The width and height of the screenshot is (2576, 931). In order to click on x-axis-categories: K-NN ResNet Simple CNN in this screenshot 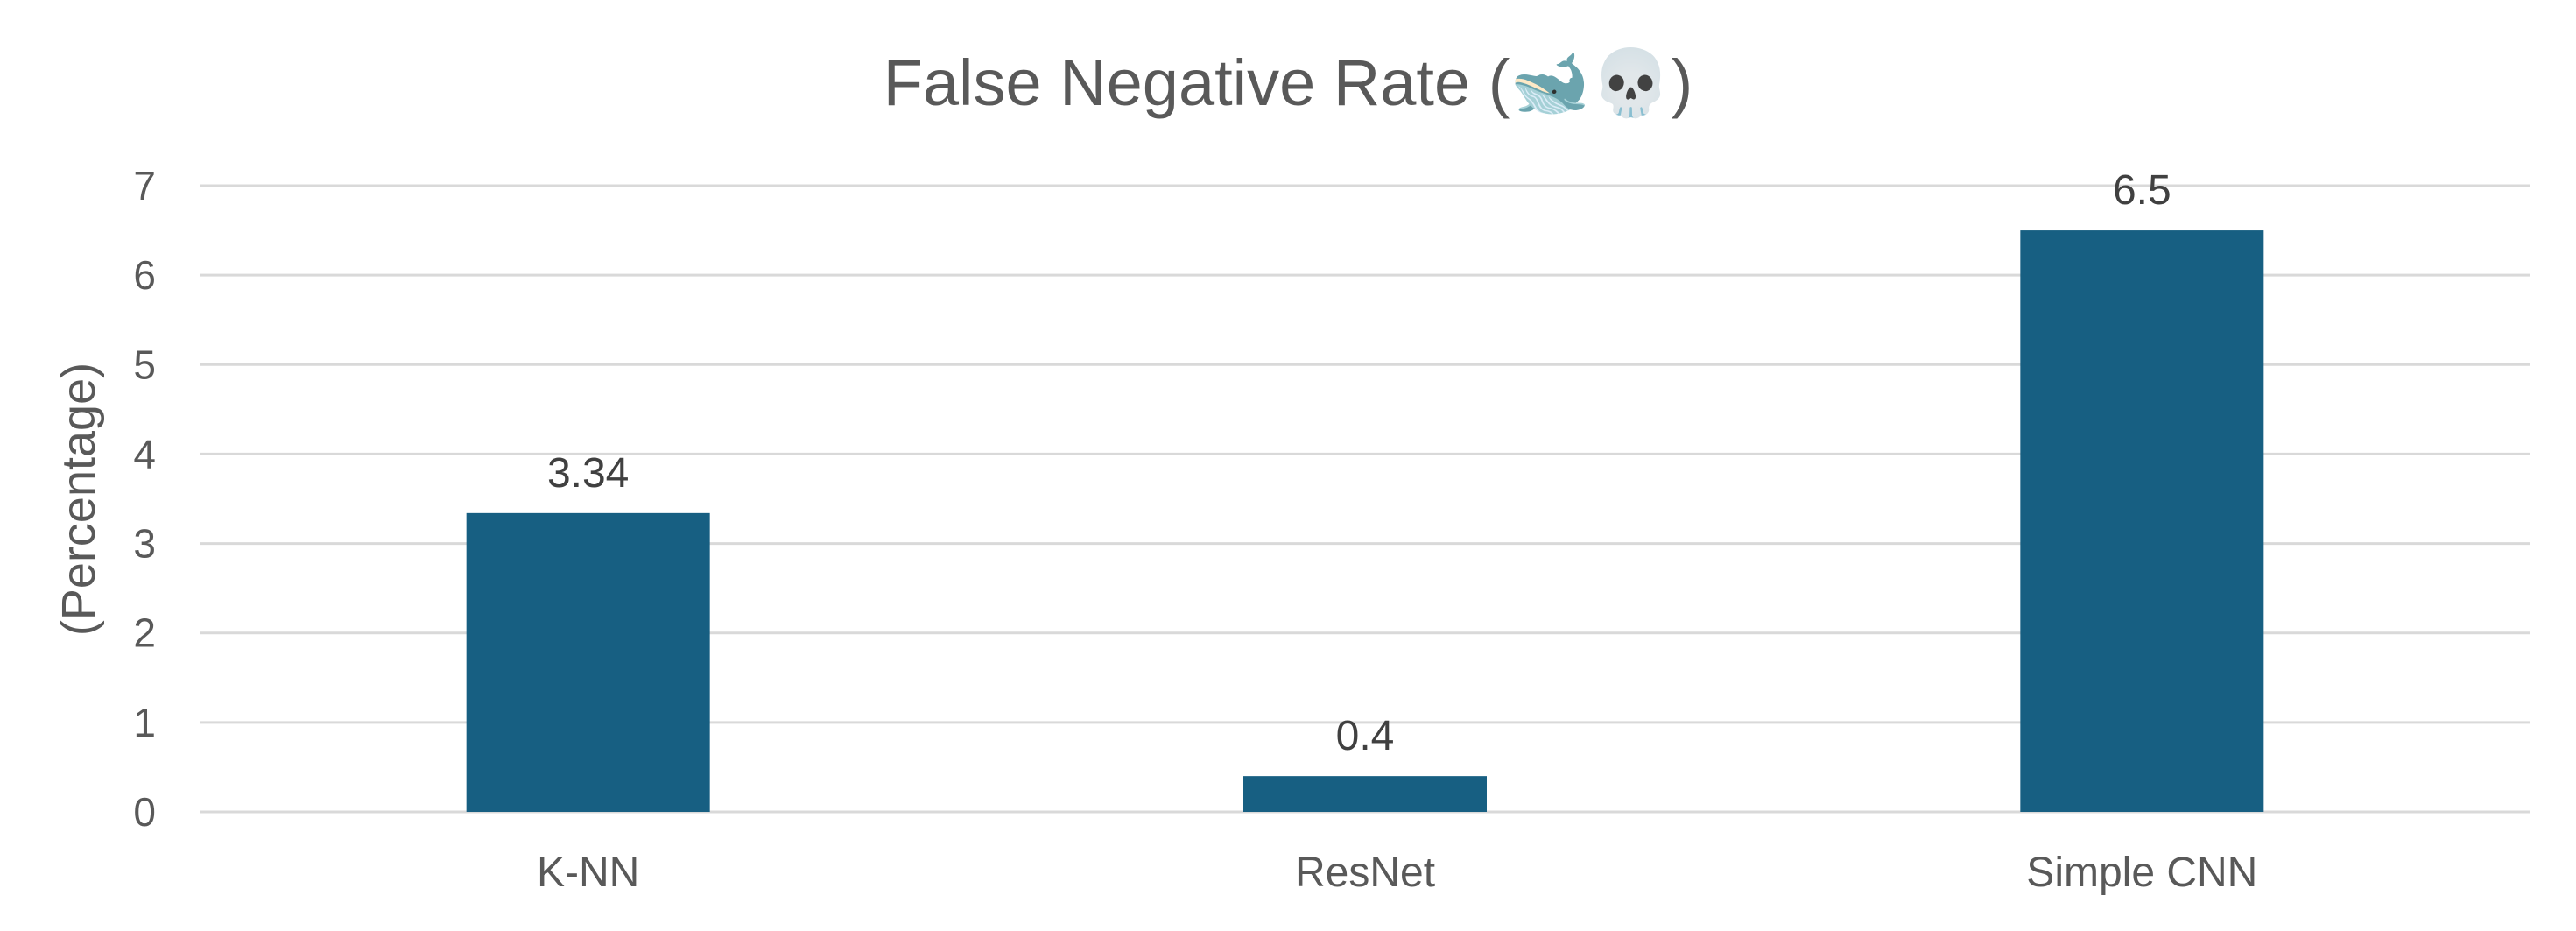, I will do `click(1397, 873)`.